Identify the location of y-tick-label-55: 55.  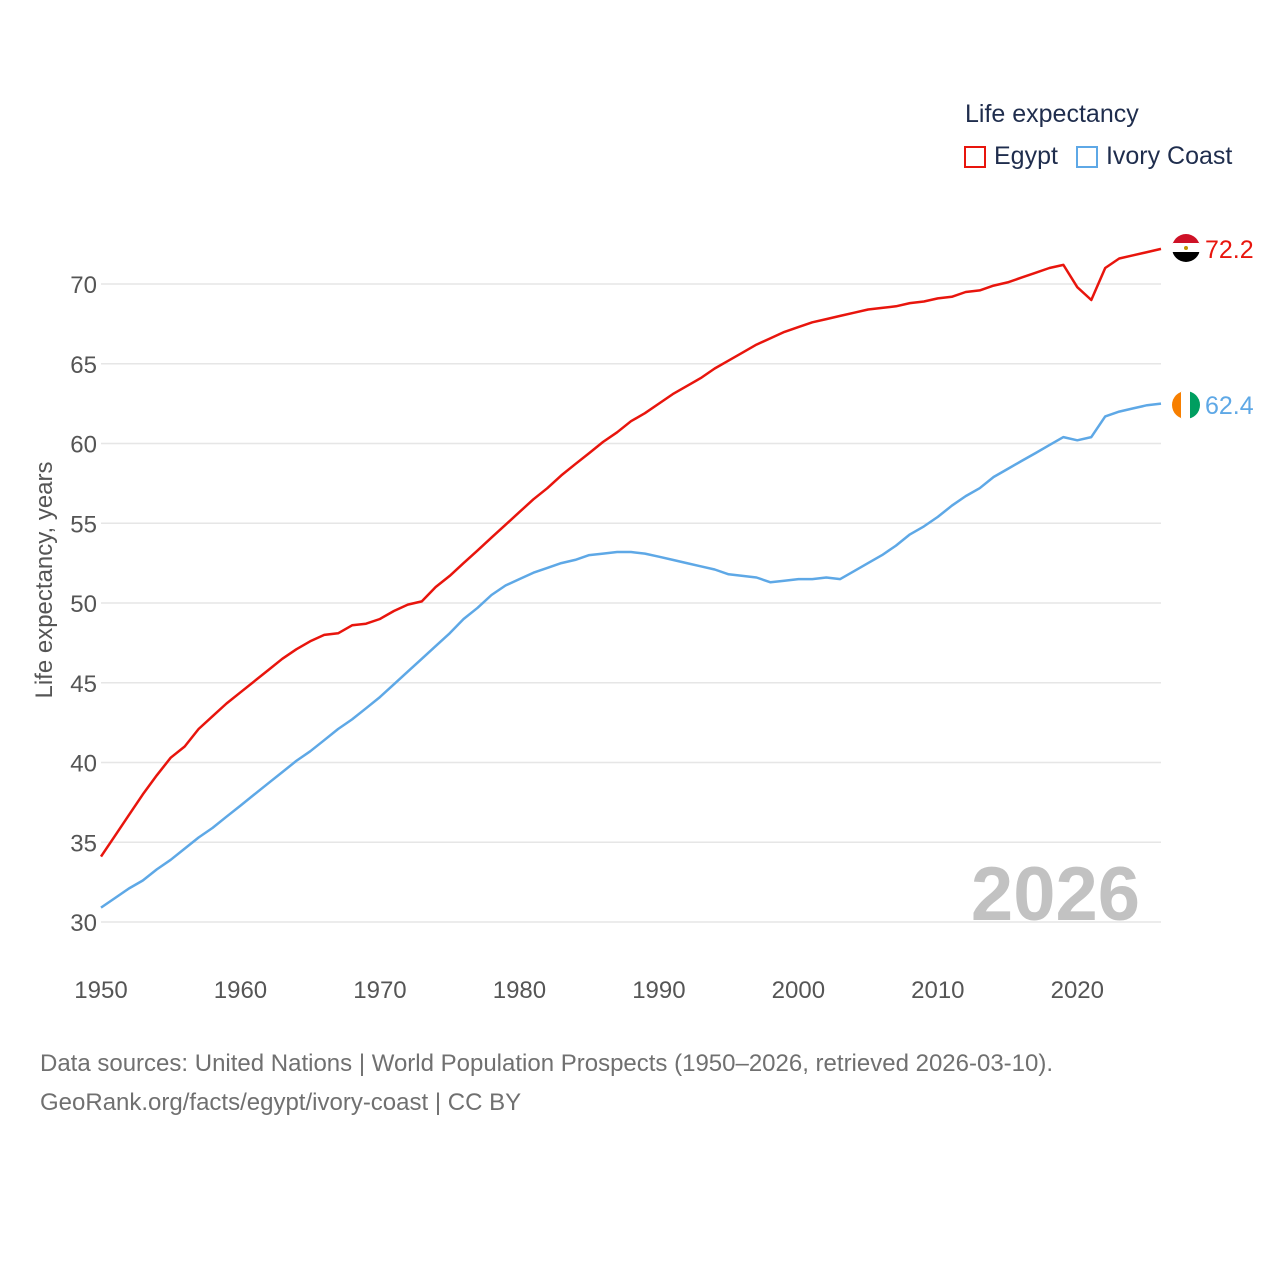
(83, 524).